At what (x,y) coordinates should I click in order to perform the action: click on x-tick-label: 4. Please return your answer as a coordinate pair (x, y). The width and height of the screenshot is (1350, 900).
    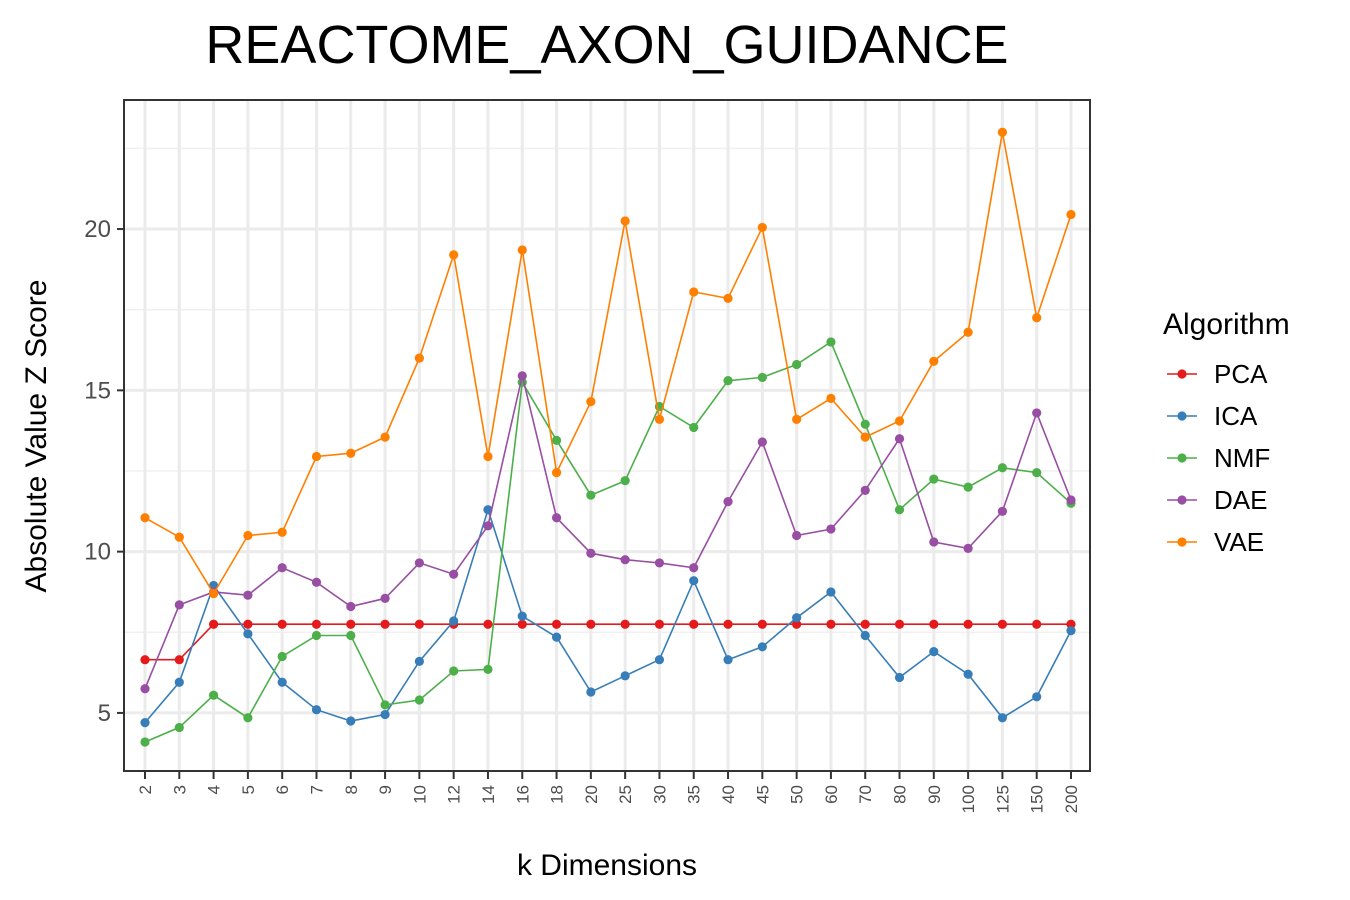
    Looking at the image, I should click on (214, 789).